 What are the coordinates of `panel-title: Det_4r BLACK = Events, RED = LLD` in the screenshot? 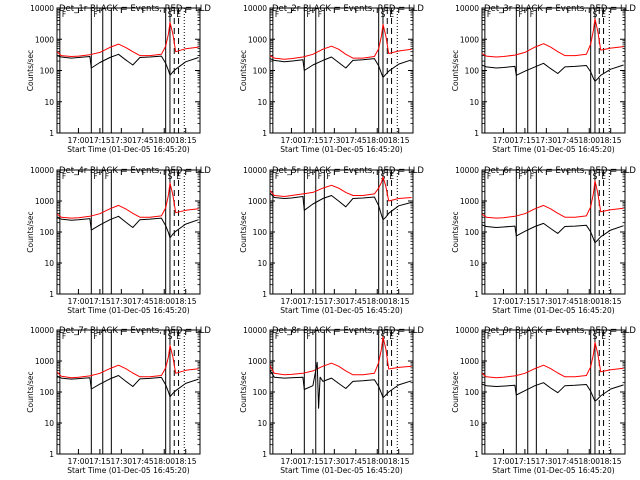 It's located at (135, 171).